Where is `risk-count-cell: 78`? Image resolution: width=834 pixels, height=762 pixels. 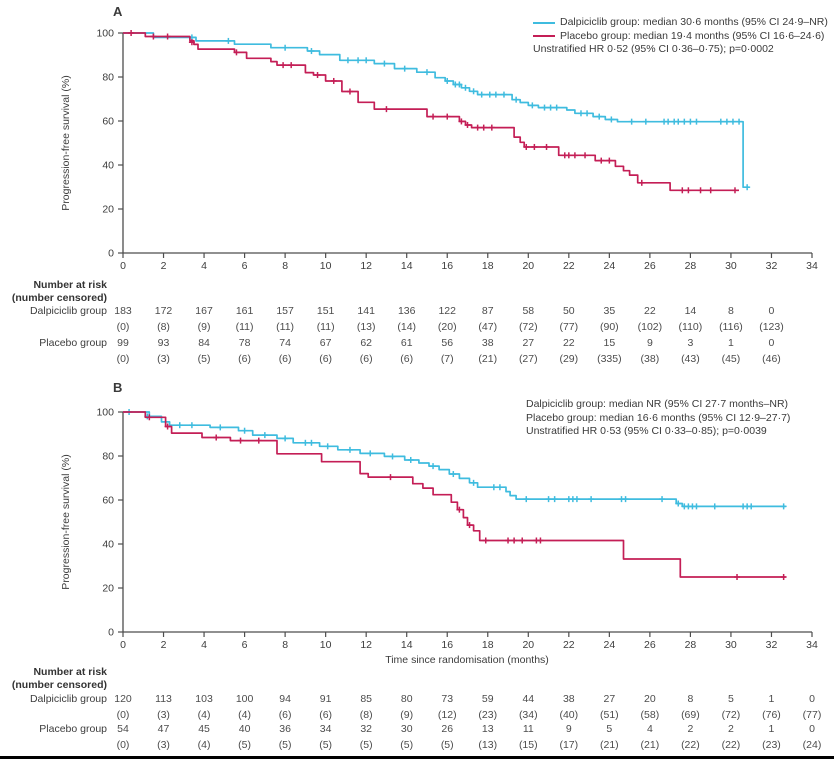
risk-count-cell: 78 is located at coordinates (244, 343).